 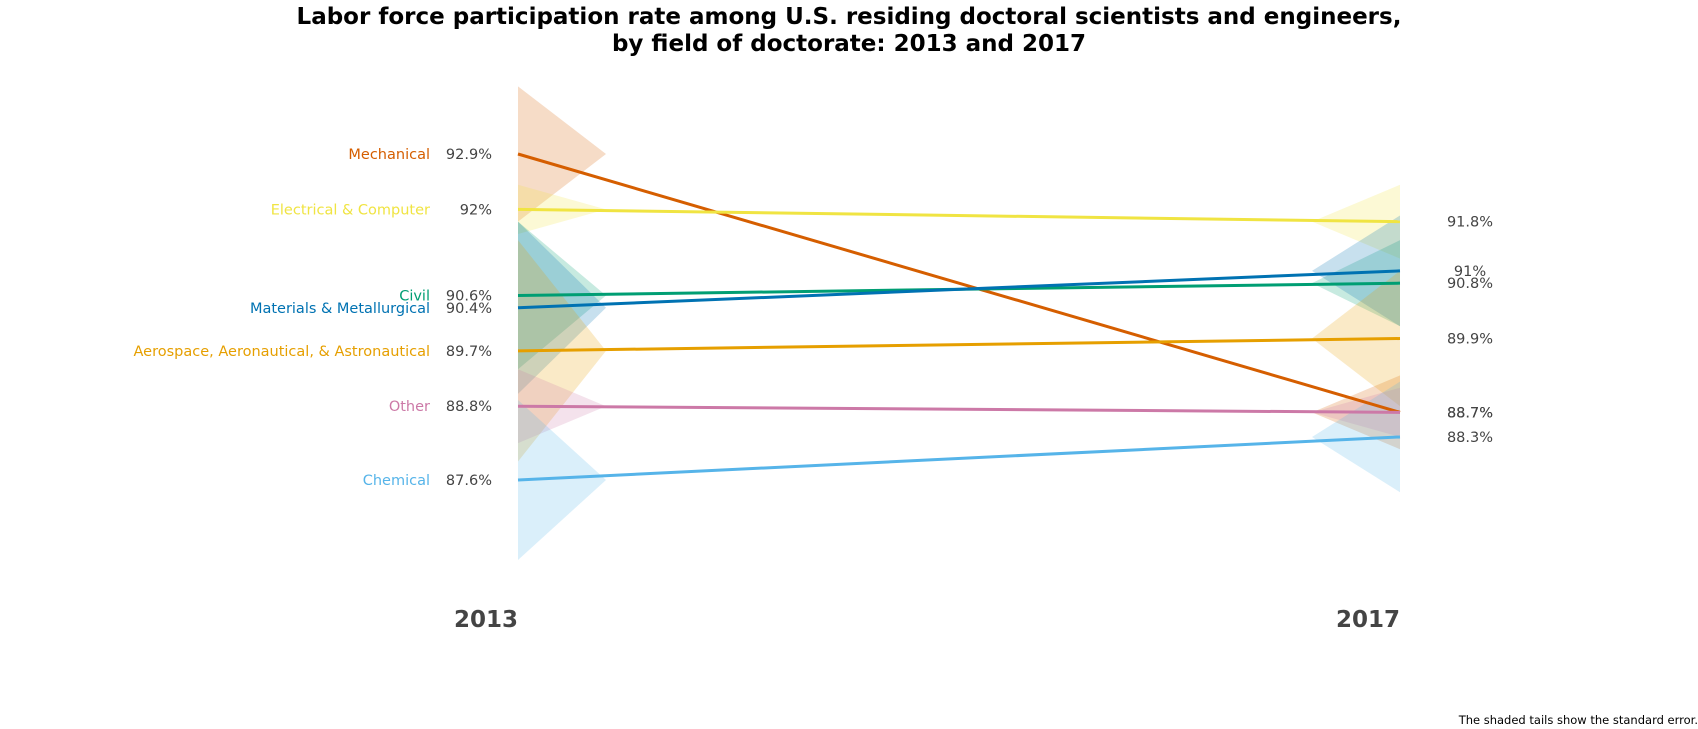 I want to click on series-line-other, so click(x=959, y=409).